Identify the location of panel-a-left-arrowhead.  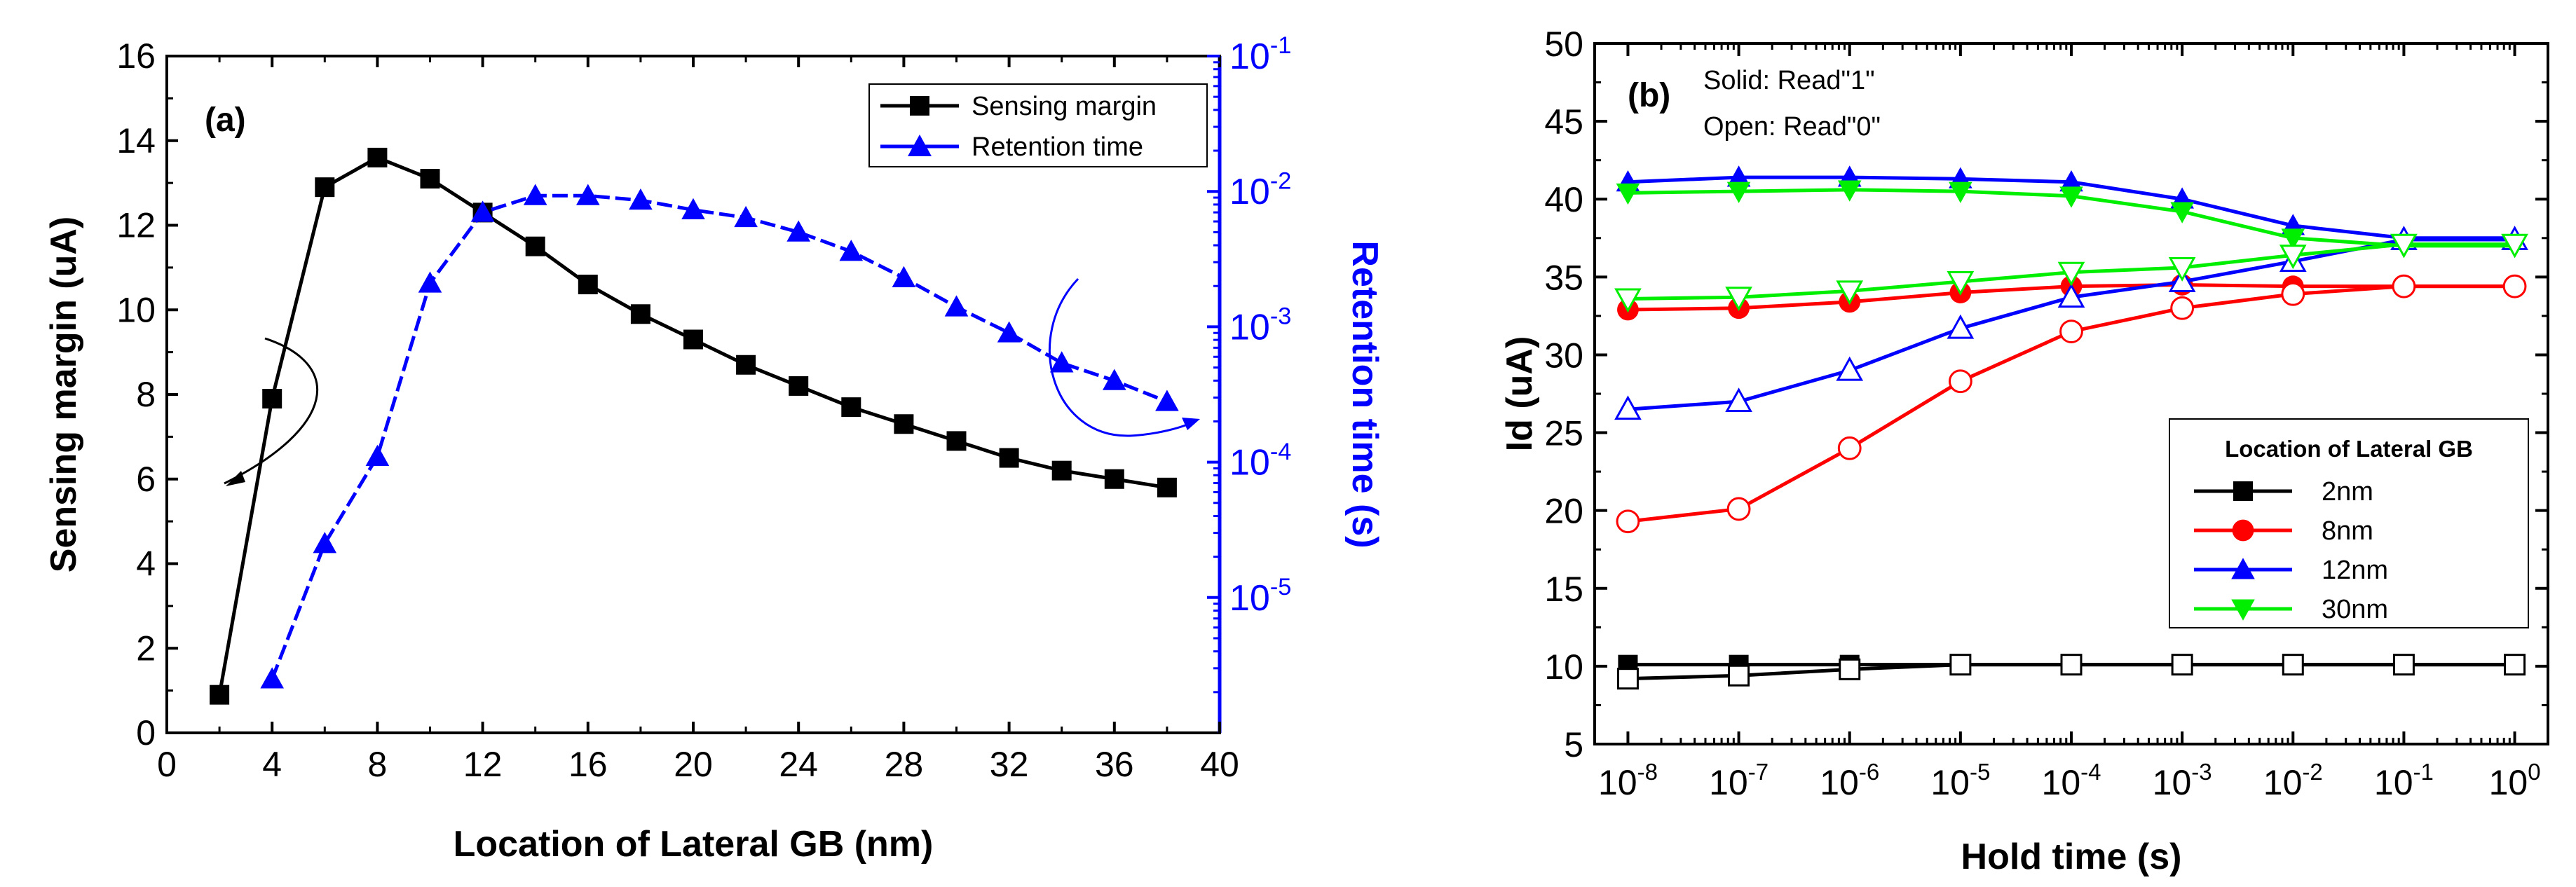
(235, 478).